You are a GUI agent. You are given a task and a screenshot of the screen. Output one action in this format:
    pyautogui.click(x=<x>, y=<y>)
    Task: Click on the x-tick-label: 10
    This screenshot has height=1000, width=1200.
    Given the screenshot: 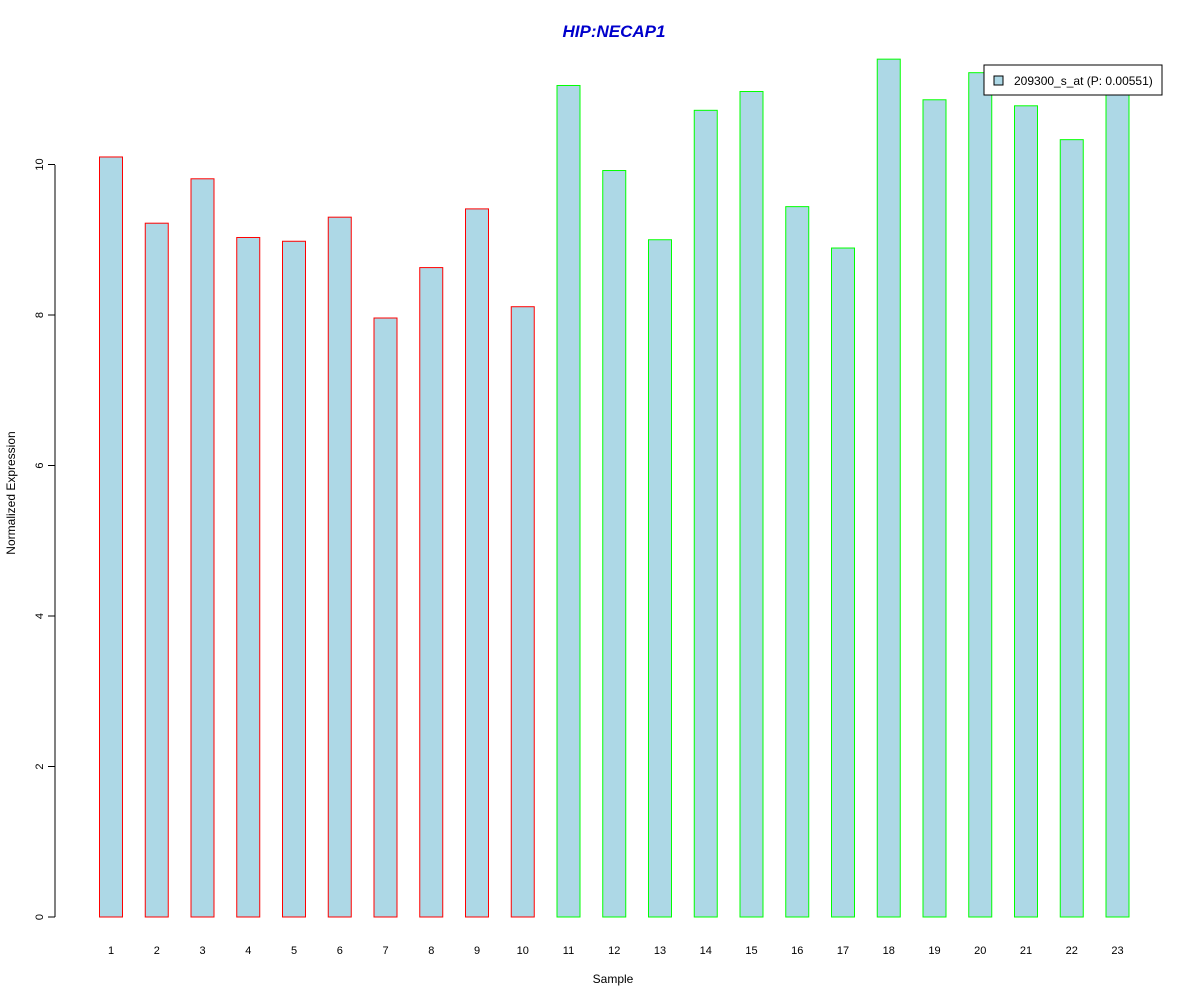 What is the action you would take?
    pyautogui.click(x=523, y=951)
    